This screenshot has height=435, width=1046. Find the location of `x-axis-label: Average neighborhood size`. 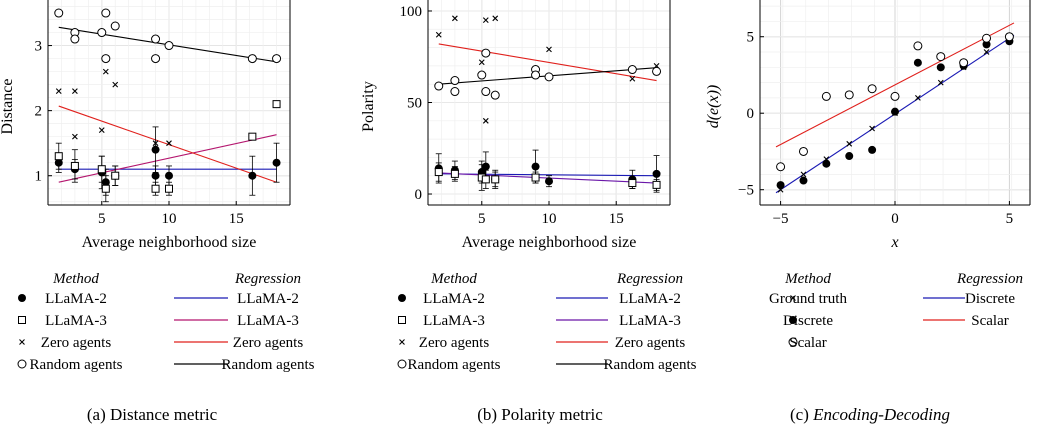

x-axis-label: Average neighborhood size is located at coordinates (169, 242).